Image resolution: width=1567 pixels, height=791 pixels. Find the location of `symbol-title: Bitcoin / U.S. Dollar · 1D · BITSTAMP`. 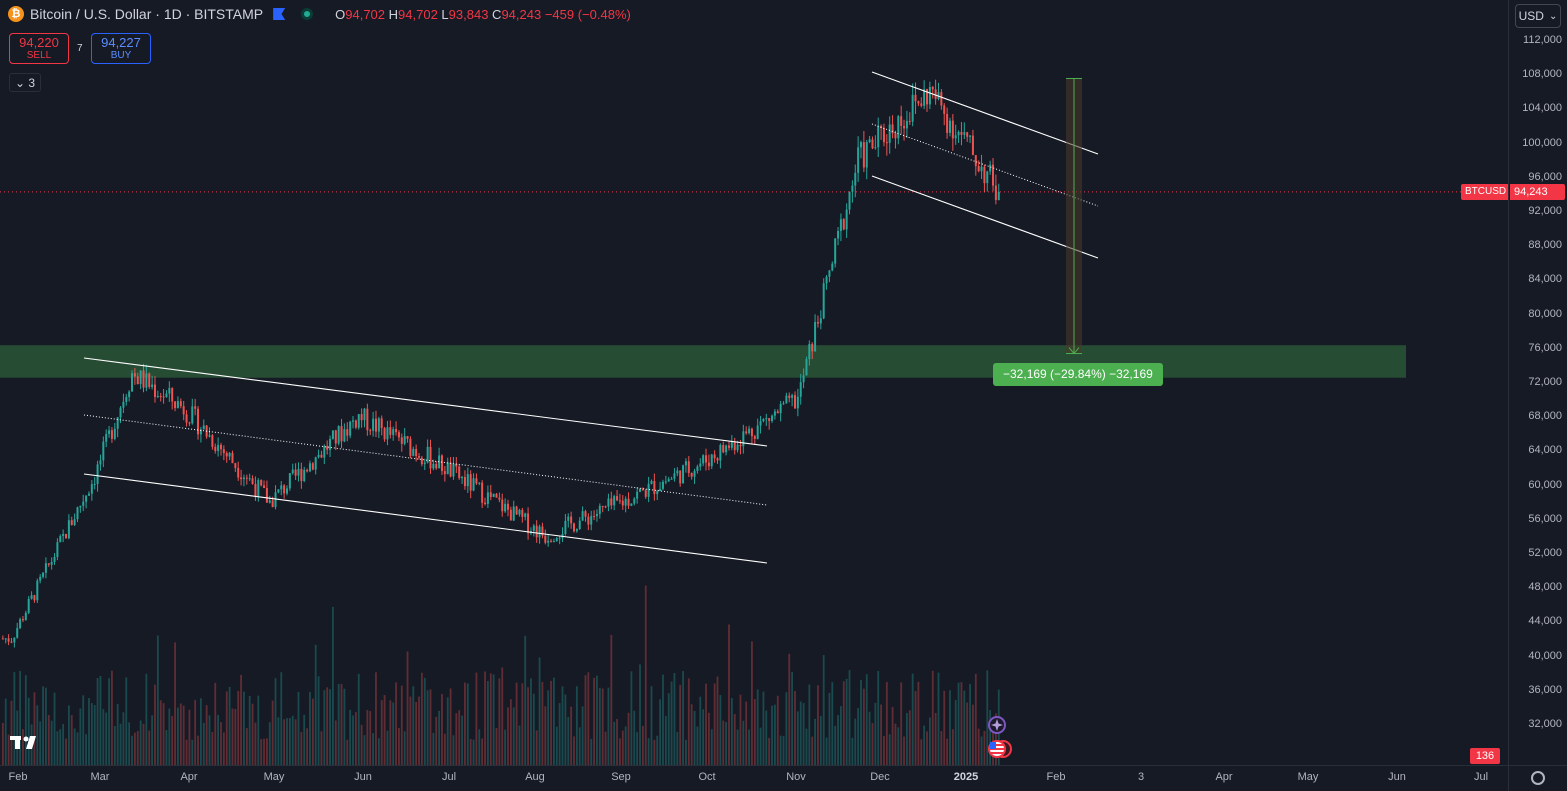

symbol-title: Bitcoin / U.S. Dollar · 1D · BITSTAMP is located at coordinates (147, 14).